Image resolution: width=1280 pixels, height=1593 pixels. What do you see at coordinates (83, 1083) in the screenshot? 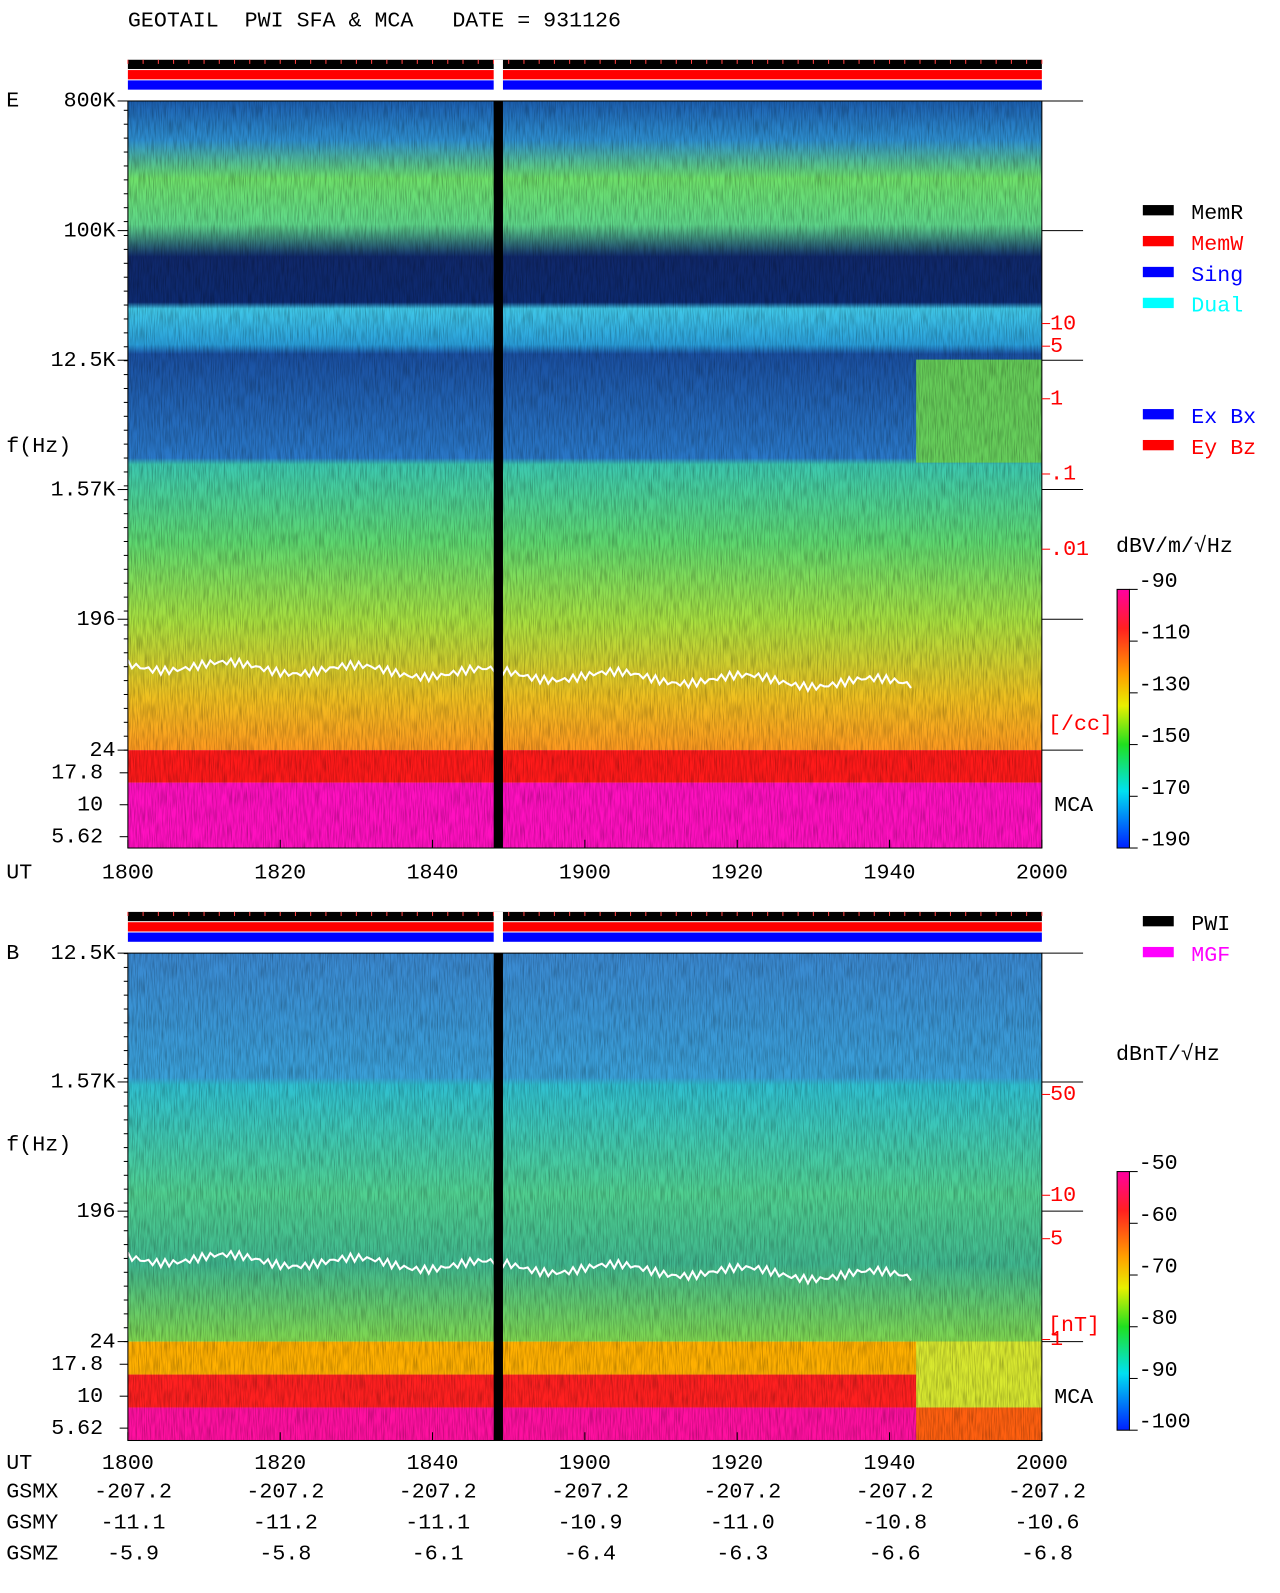
I see `y-tick-label: 1.57K` at bounding box center [83, 1083].